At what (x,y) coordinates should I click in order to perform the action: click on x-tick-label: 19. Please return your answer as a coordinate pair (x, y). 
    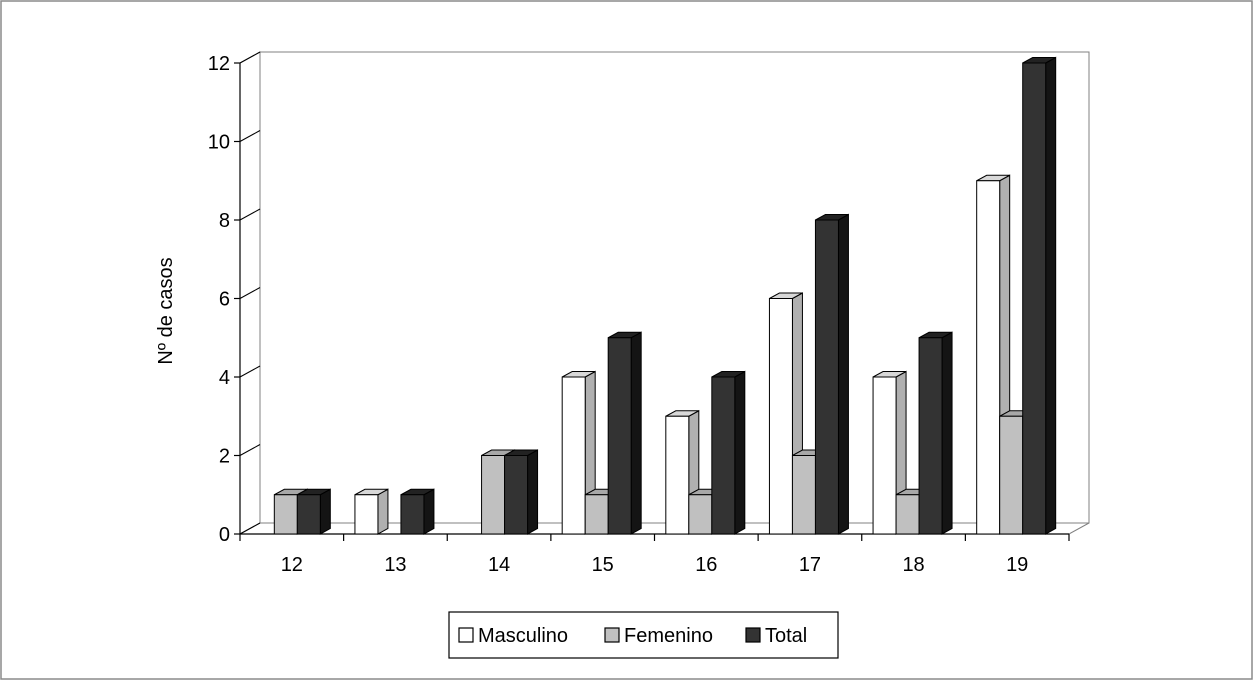
    Looking at the image, I should click on (1017, 565).